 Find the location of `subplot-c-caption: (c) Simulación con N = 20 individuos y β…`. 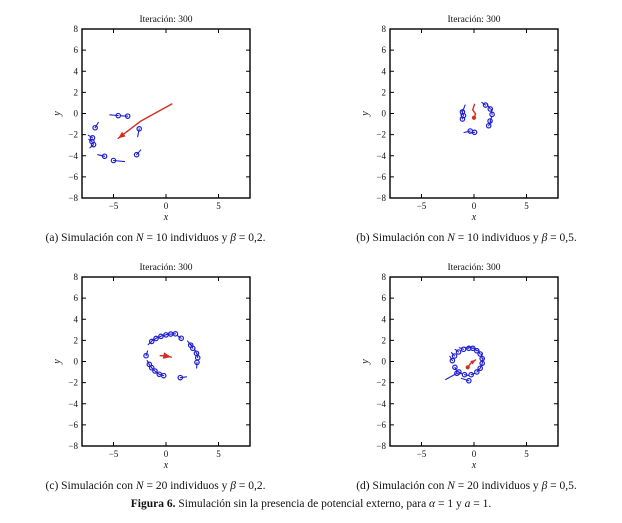

subplot-c-caption: (c) Simulación con N = 20 individuos y β… is located at coordinates (155, 486).